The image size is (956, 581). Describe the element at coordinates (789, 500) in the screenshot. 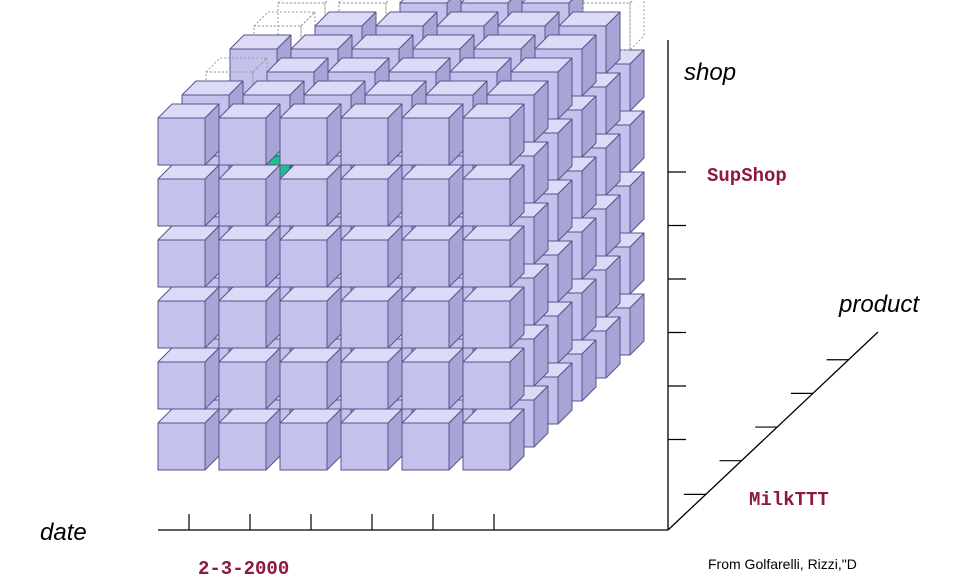

I see `product-value-label: MilkTTT` at that location.